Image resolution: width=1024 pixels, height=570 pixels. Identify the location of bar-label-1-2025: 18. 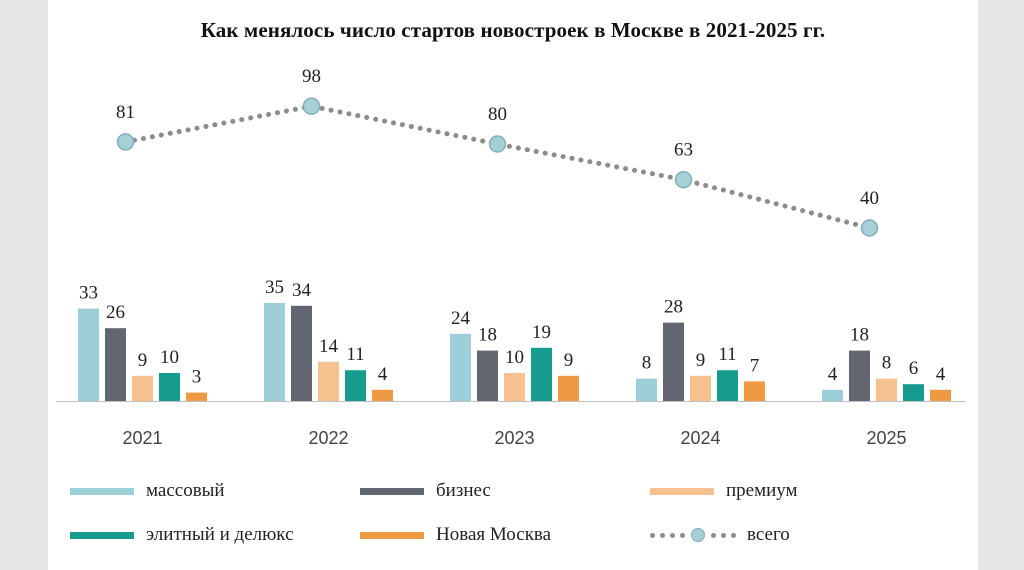
(859, 335).